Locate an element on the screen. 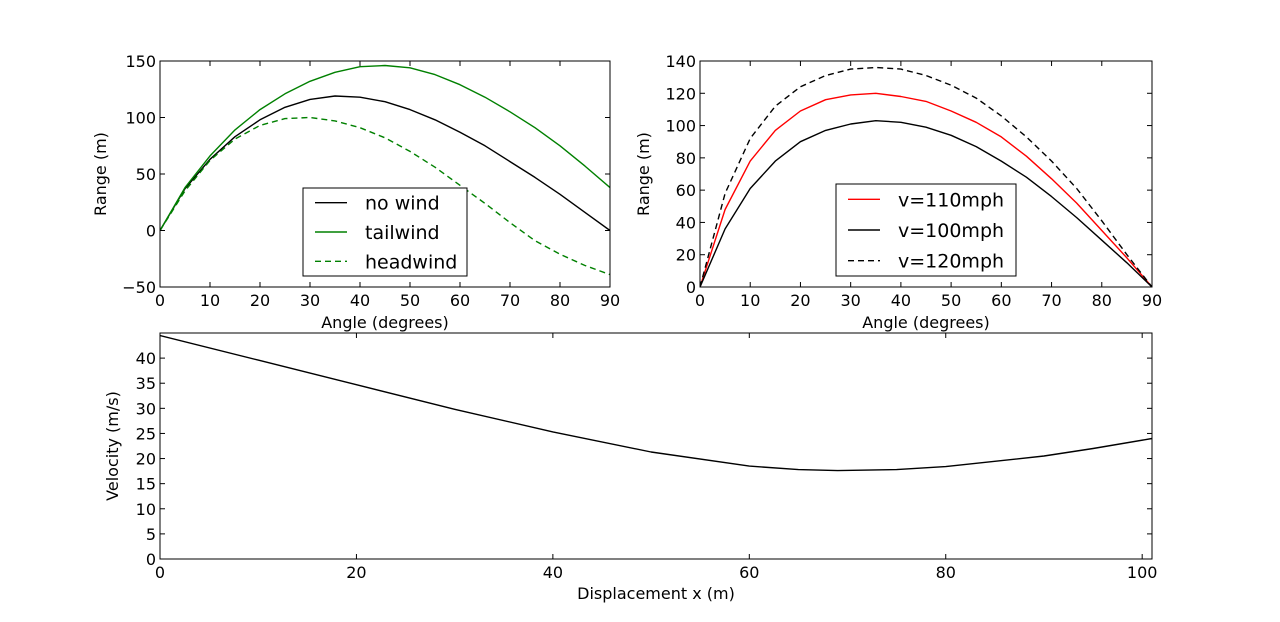  series-line-no-wind is located at coordinates (385, 163).